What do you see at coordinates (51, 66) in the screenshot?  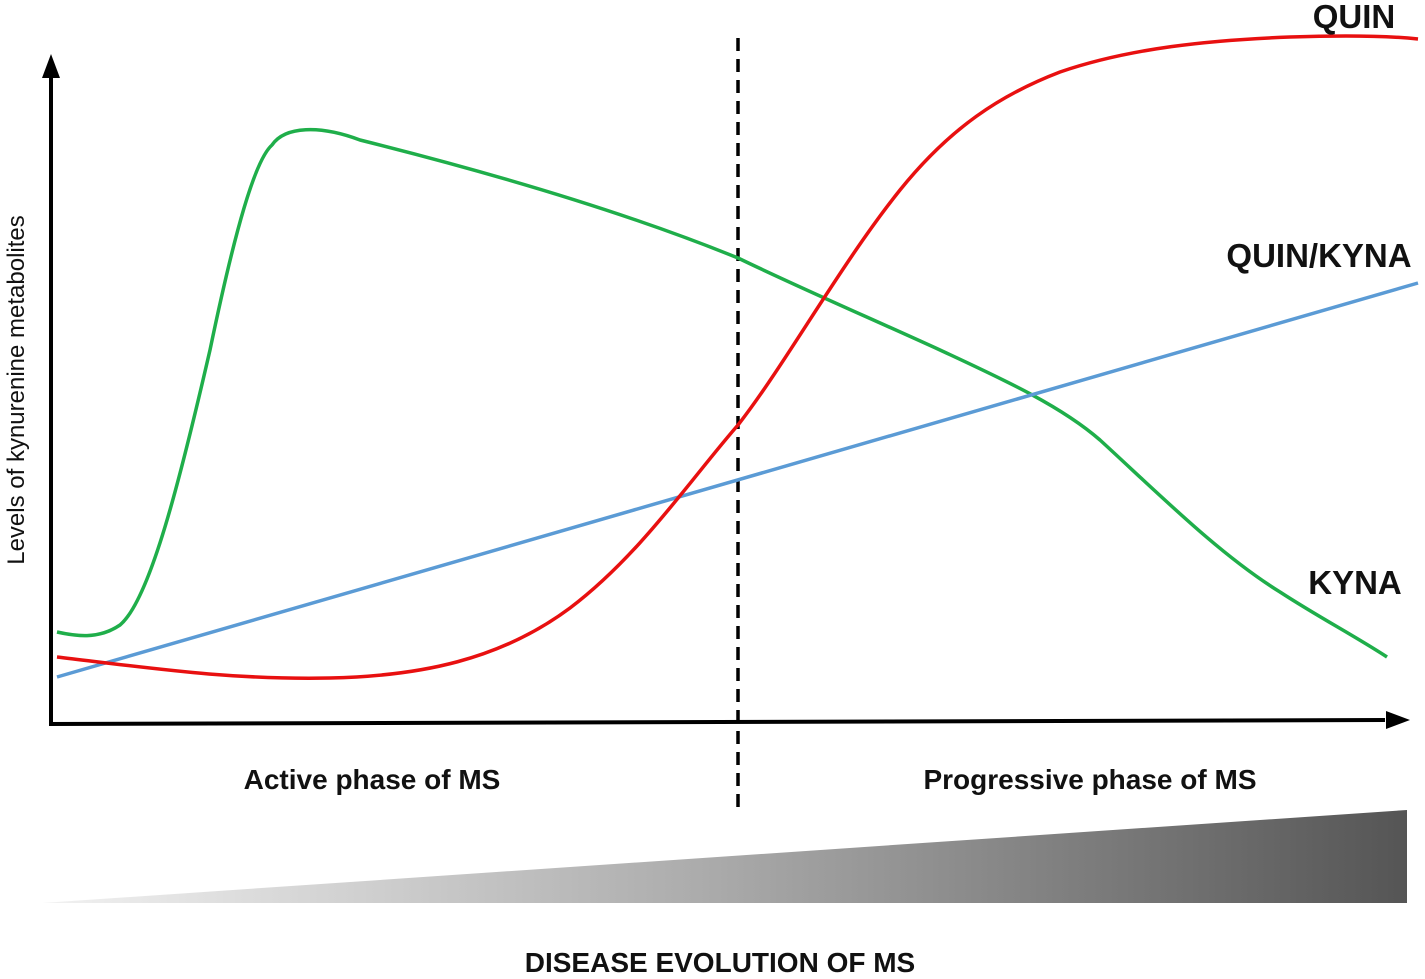 I see `y-axis-arrowhead` at bounding box center [51, 66].